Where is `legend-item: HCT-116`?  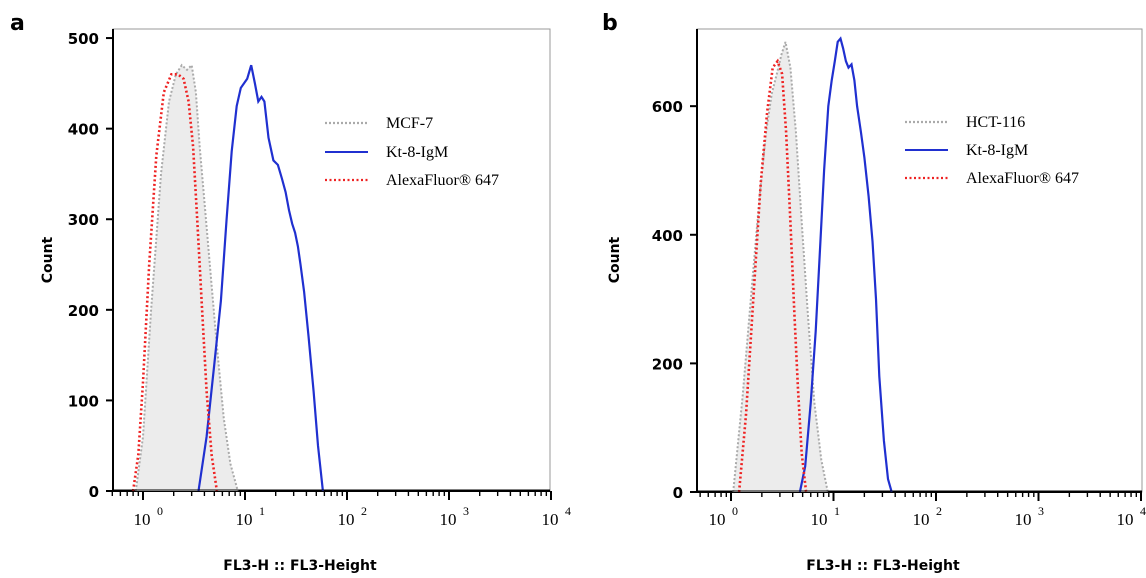
legend-item: HCT-116 is located at coordinates (965, 122).